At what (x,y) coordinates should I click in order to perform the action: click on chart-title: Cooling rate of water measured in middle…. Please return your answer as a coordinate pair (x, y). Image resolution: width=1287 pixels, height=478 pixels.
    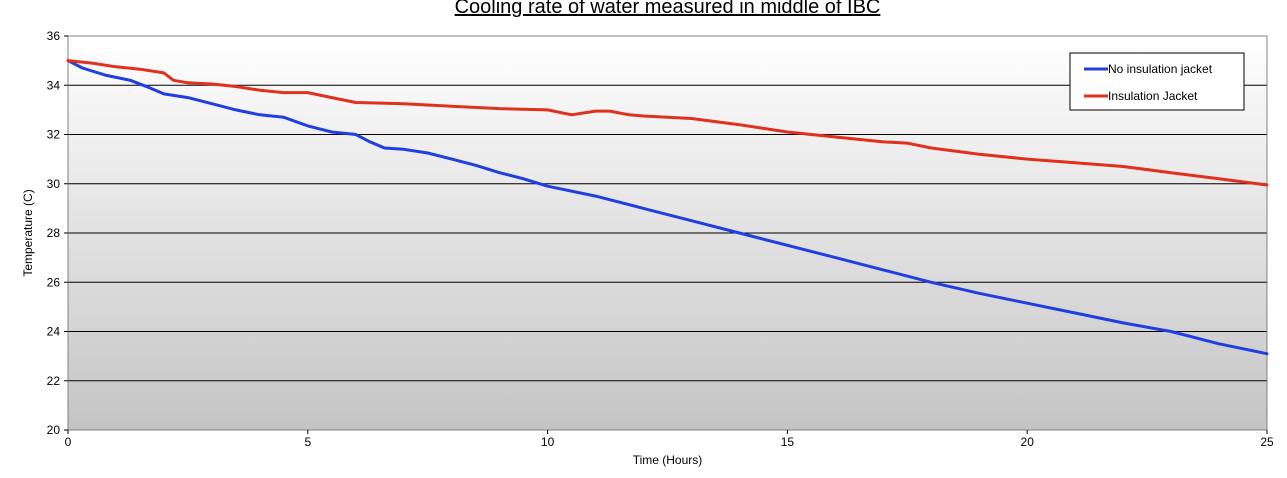
    Looking at the image, I should click on (668, 9).